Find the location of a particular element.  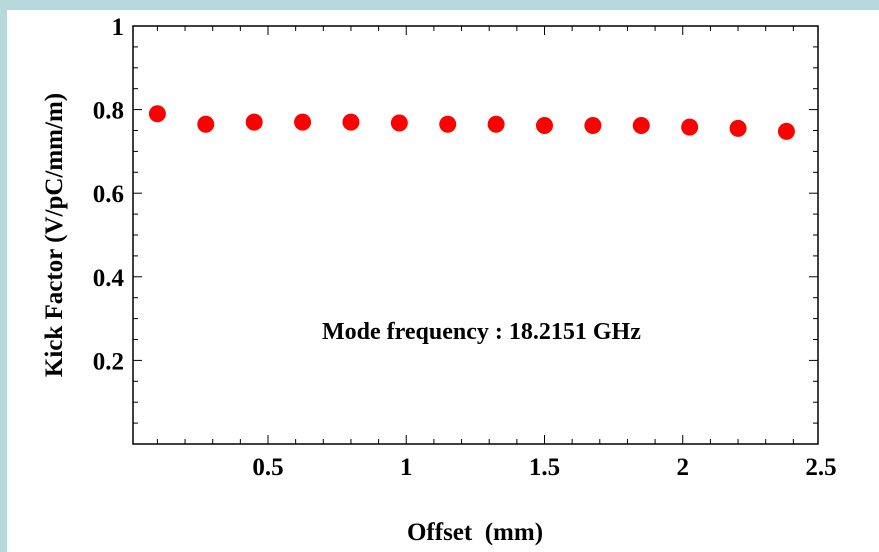

y-tick-label: 0.8 is located at coordinates (108, 111).